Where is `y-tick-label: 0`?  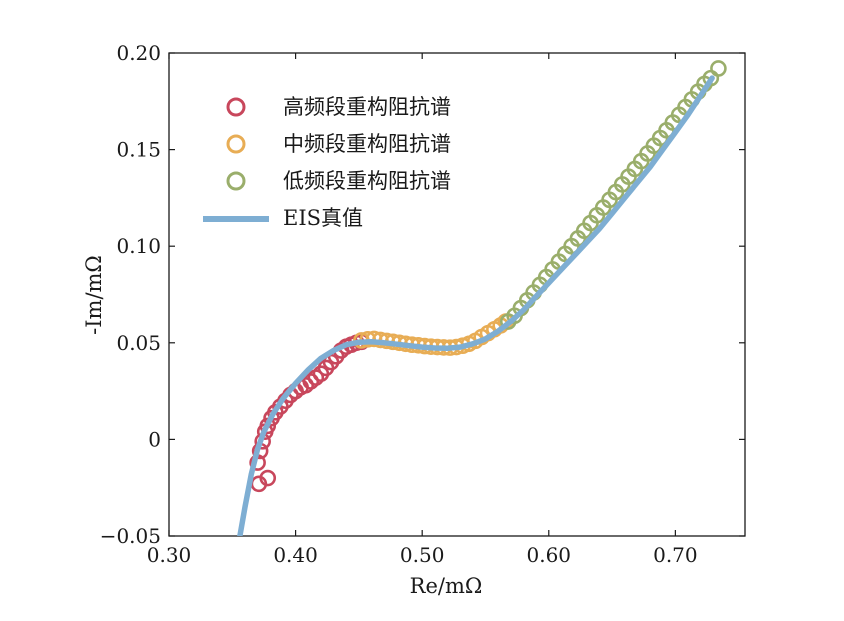 y-tick-label: 0 is located at coordinates (154, 439).